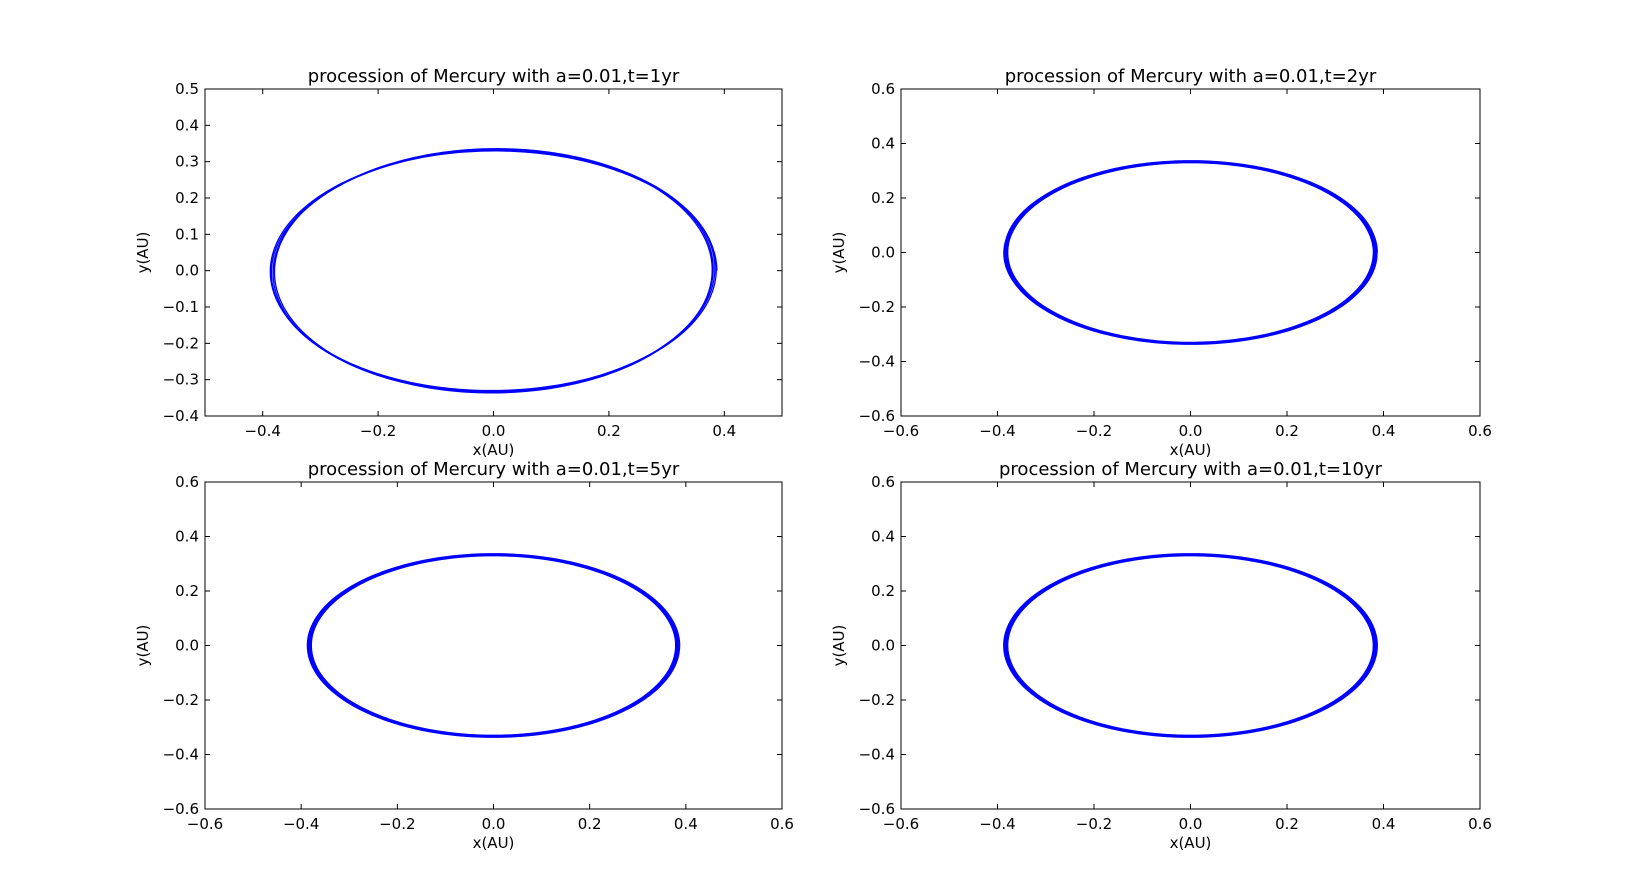 The height and width of the screenshot is (887, 1626). I want to click on y-tick-label: 0.1, so click(187, 234).